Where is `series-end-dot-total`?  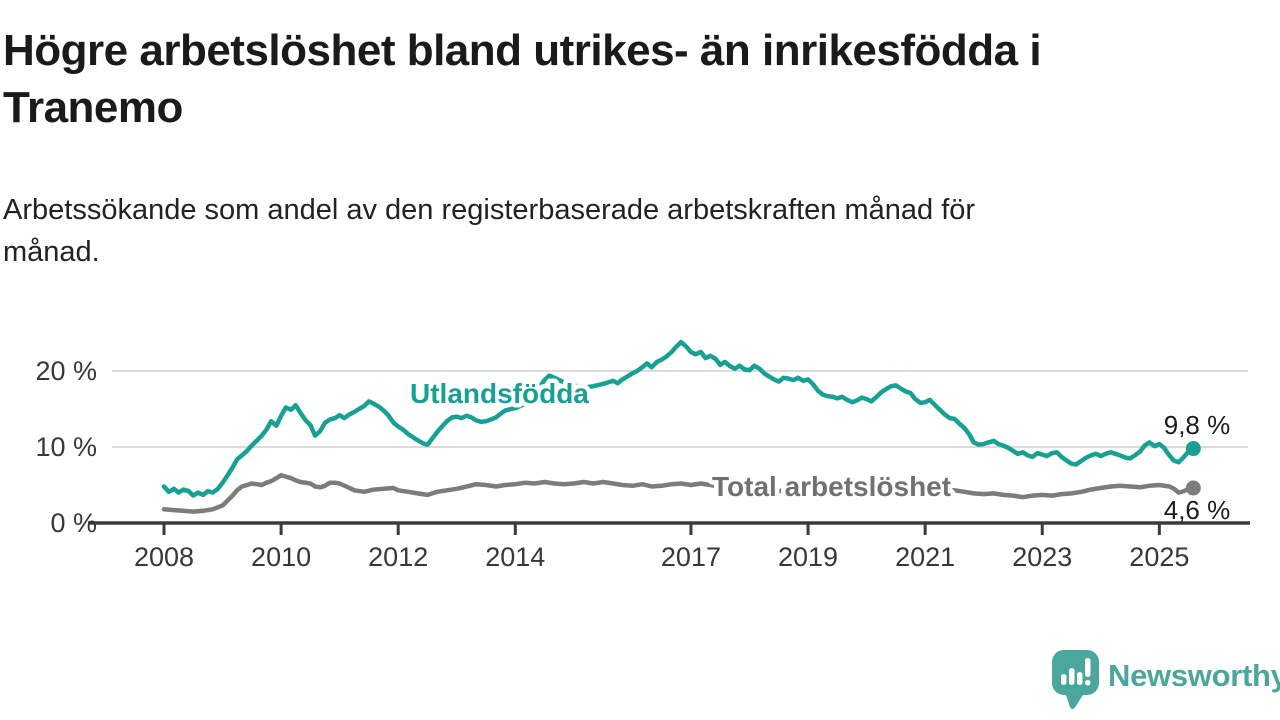
series-end-dot-total is located at coordinates (1193, 488).